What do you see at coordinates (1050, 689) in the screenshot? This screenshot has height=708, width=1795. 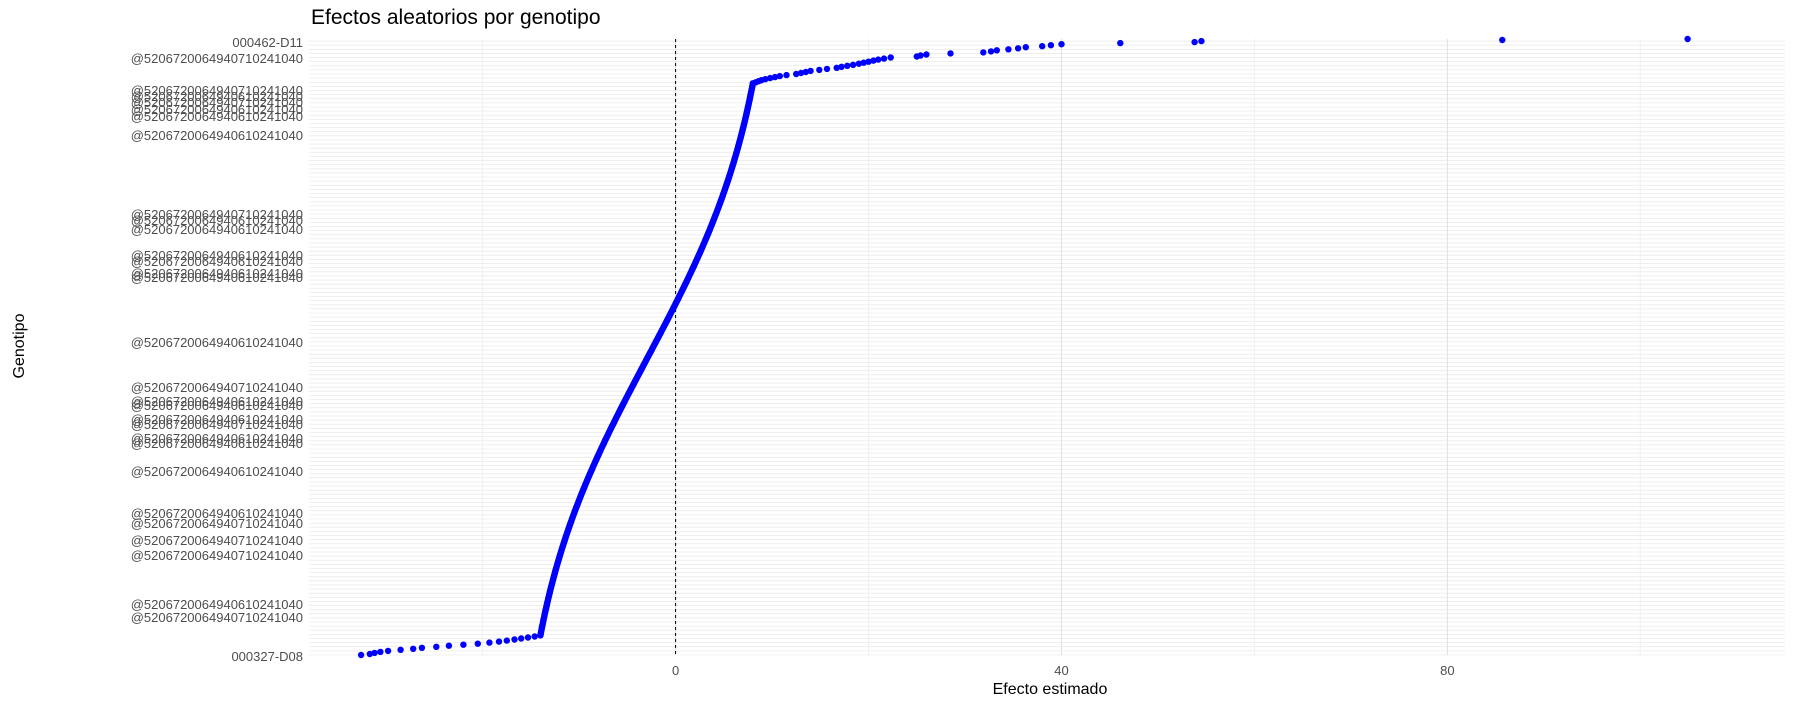 I see `x-axis-title: Efecto estimado` at bounding box center [1050, 689].